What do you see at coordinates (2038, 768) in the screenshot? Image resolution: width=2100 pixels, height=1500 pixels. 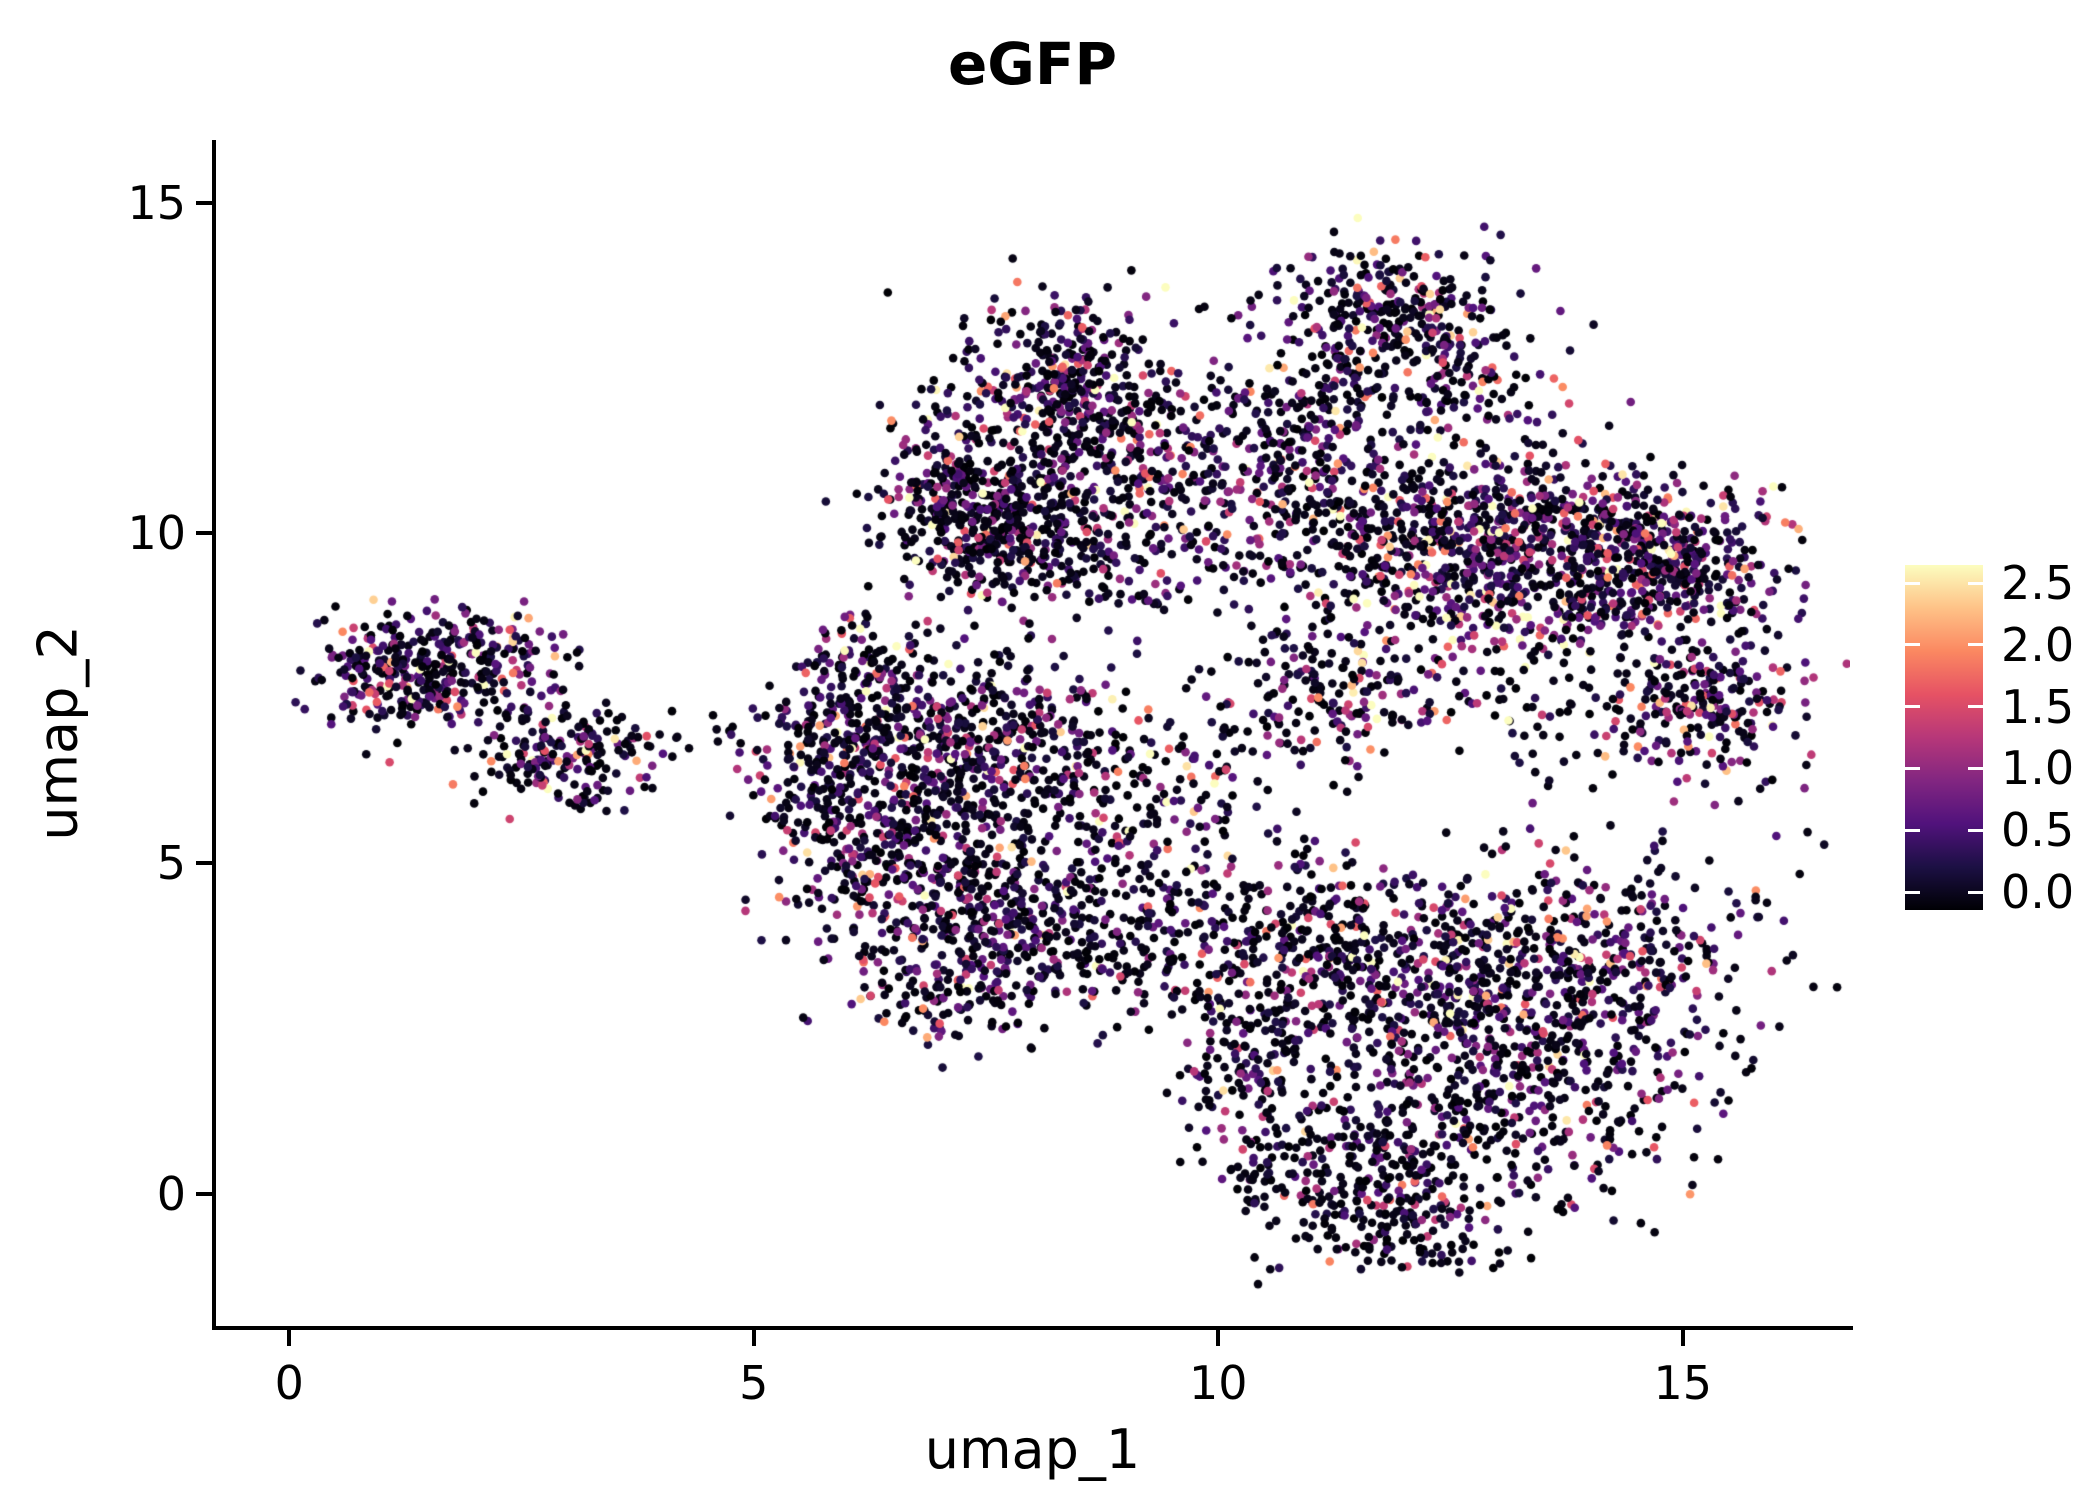 I see `colorbar-tick-label: 1.0` at bounding box center [2038, 768].